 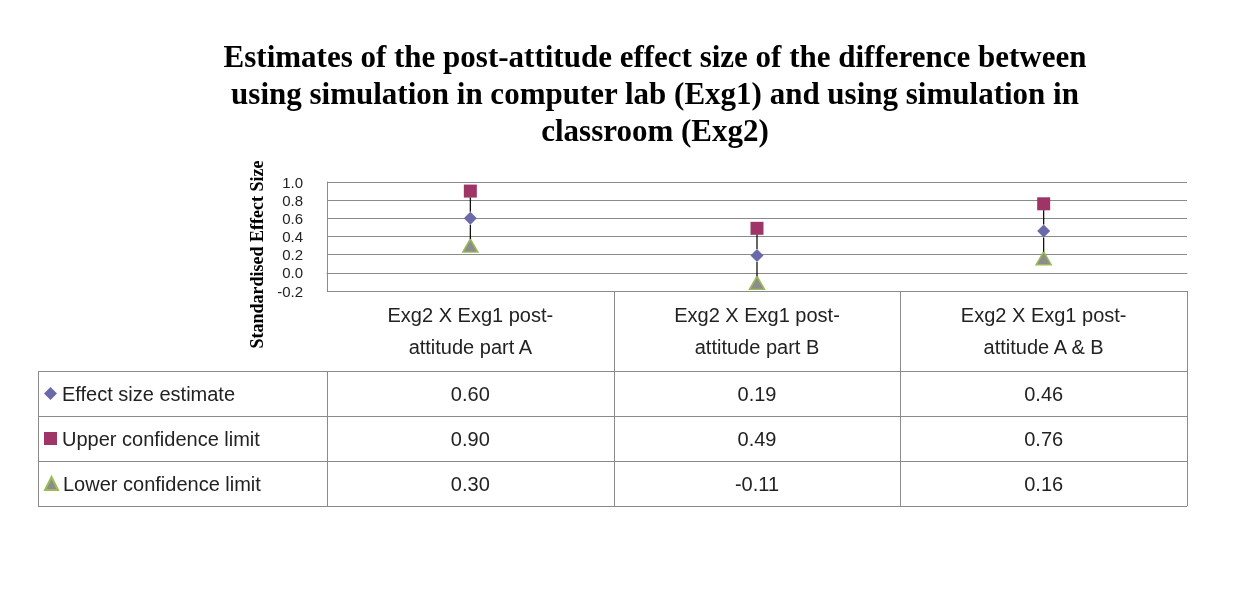 I want to click on legend-label: Lower confidence limit, so click(x=162, y=483).